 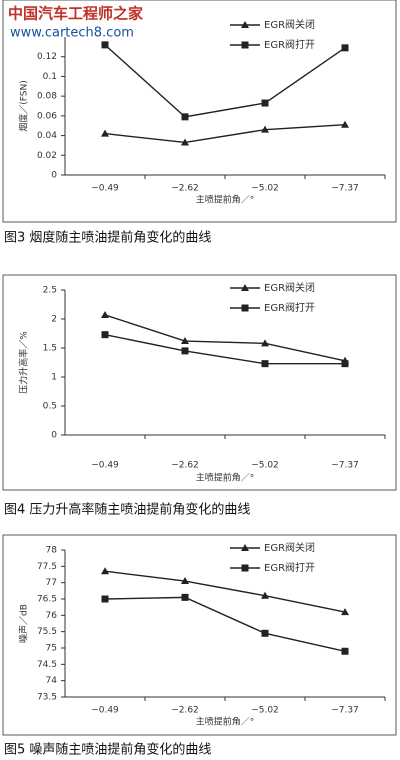 What do you see at coordinates (52, 616) in the screenshot?
I see `y-tick-label: 76` at bounding box center [52, 616].